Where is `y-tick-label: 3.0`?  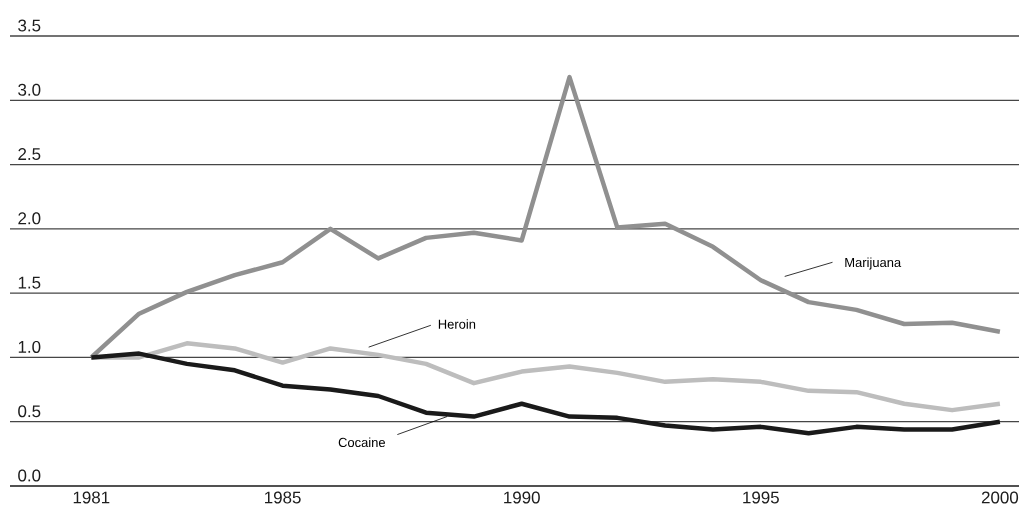 y-tick-label: 3.0 is located at coordinates (29, 89).